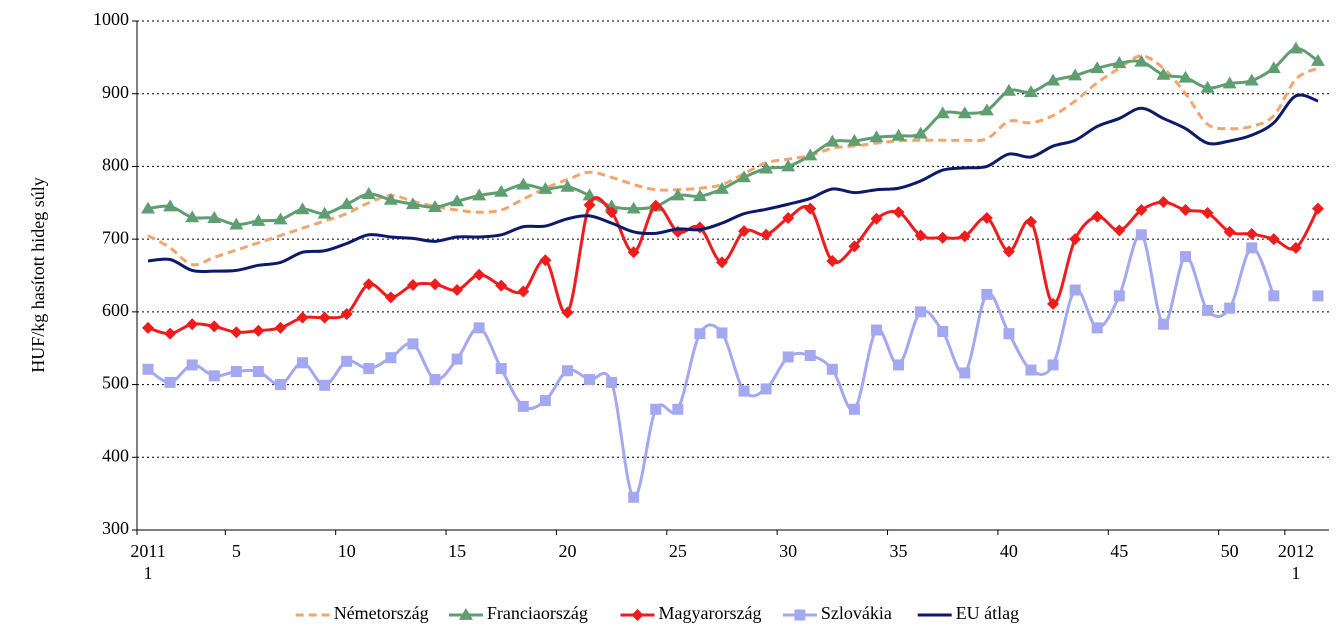  What do you see at coordinates (856, 613) in the screenshot?
I see `legend-label: Szlovákia` at bounding box center [856, 613].